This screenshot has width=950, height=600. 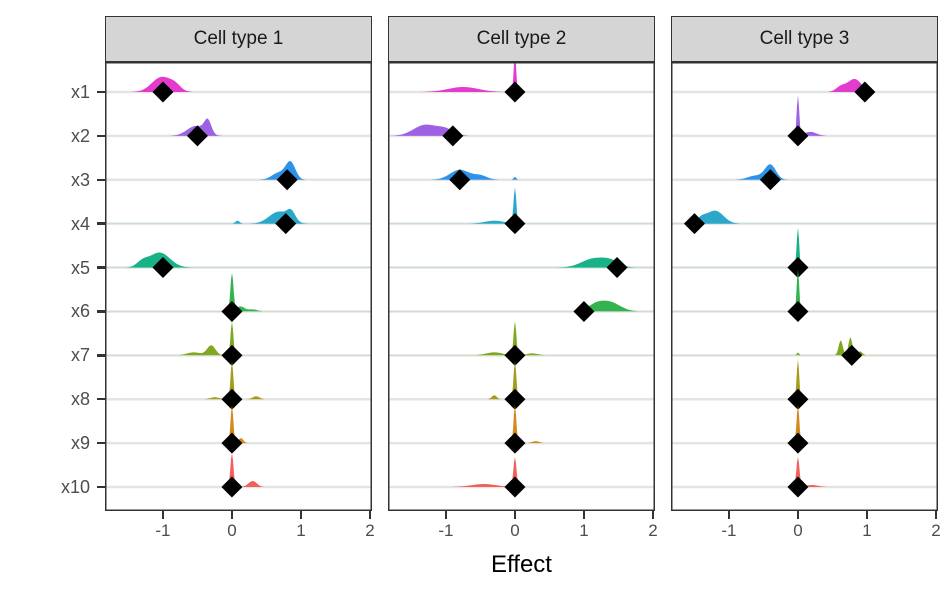 What do you see at coordinates (80, 399) in the screenshot?
I see `y-axis-label-x8: x8` at bounding box center [80, 399].